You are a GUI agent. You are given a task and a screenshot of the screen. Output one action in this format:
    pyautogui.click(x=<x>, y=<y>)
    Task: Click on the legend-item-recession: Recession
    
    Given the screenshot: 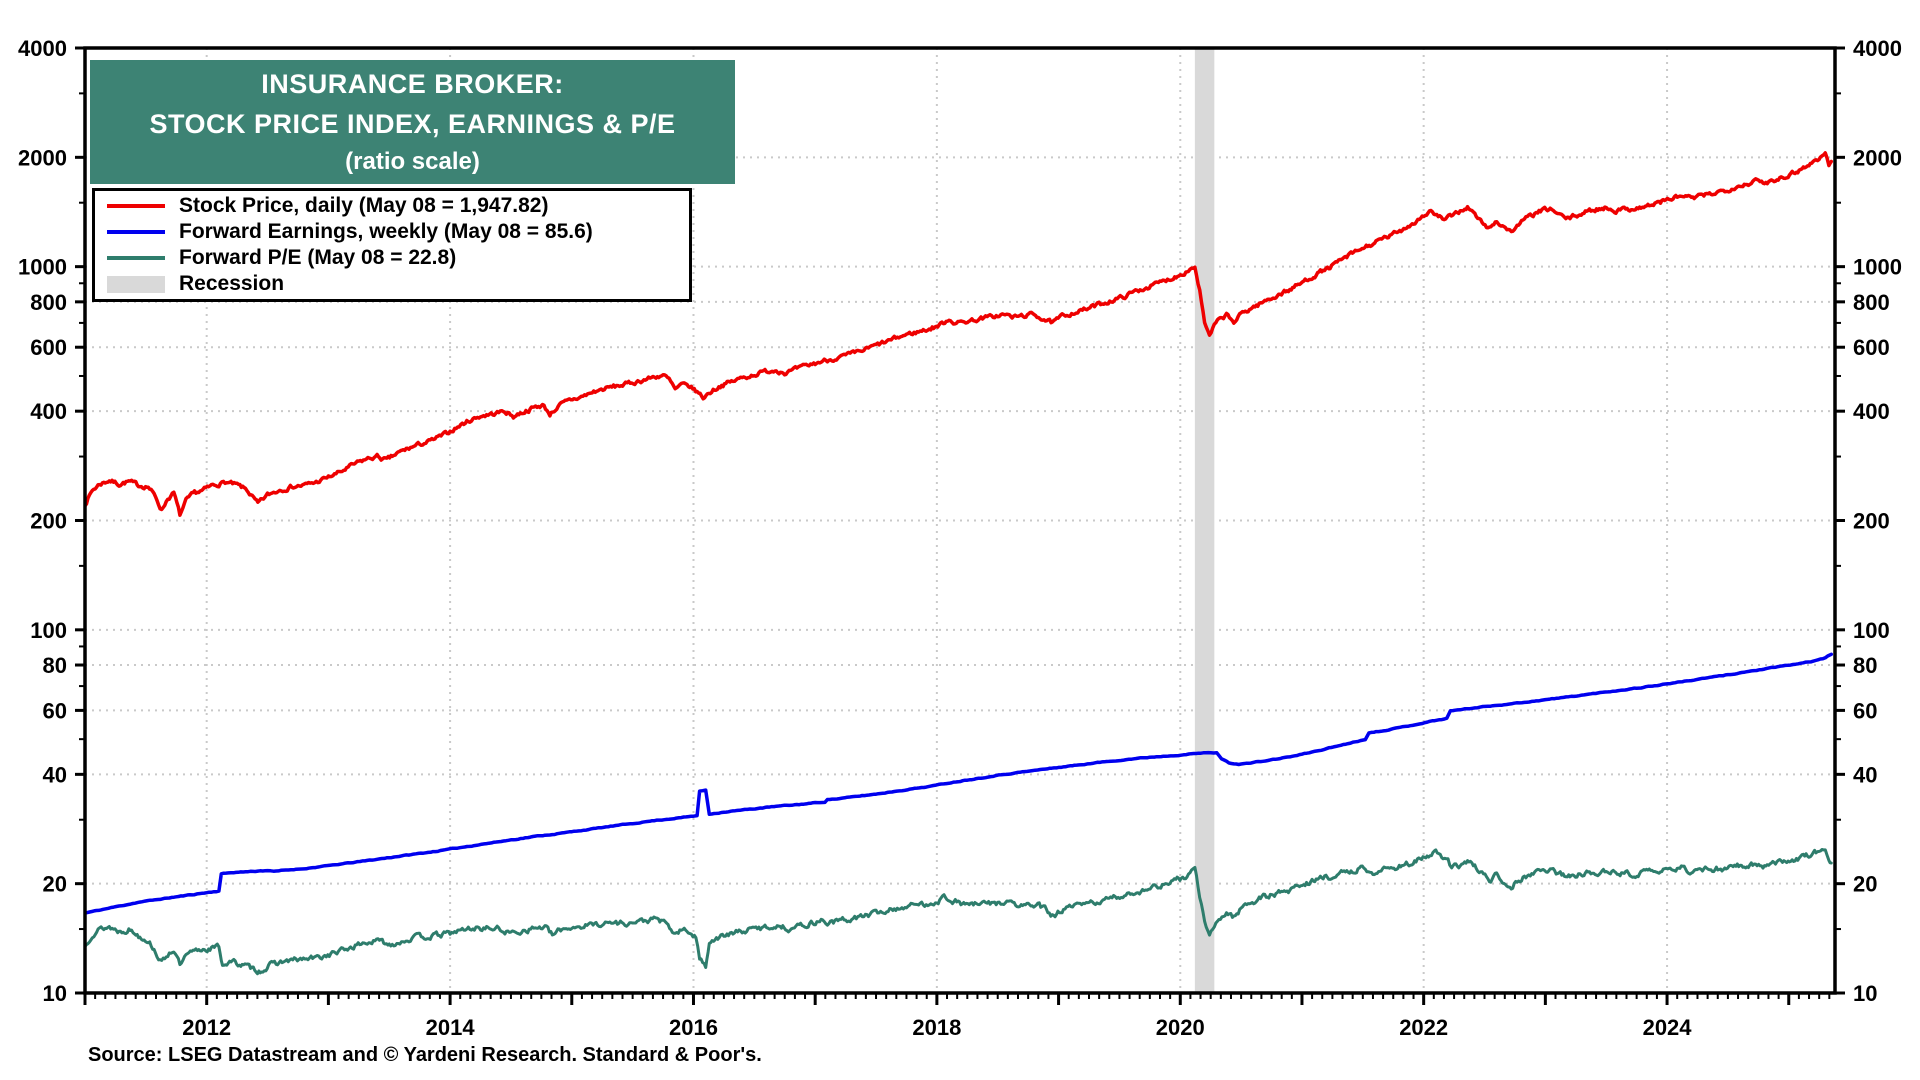 What is the action you would take?
    pyautogui.click(x=398, y=284)
    